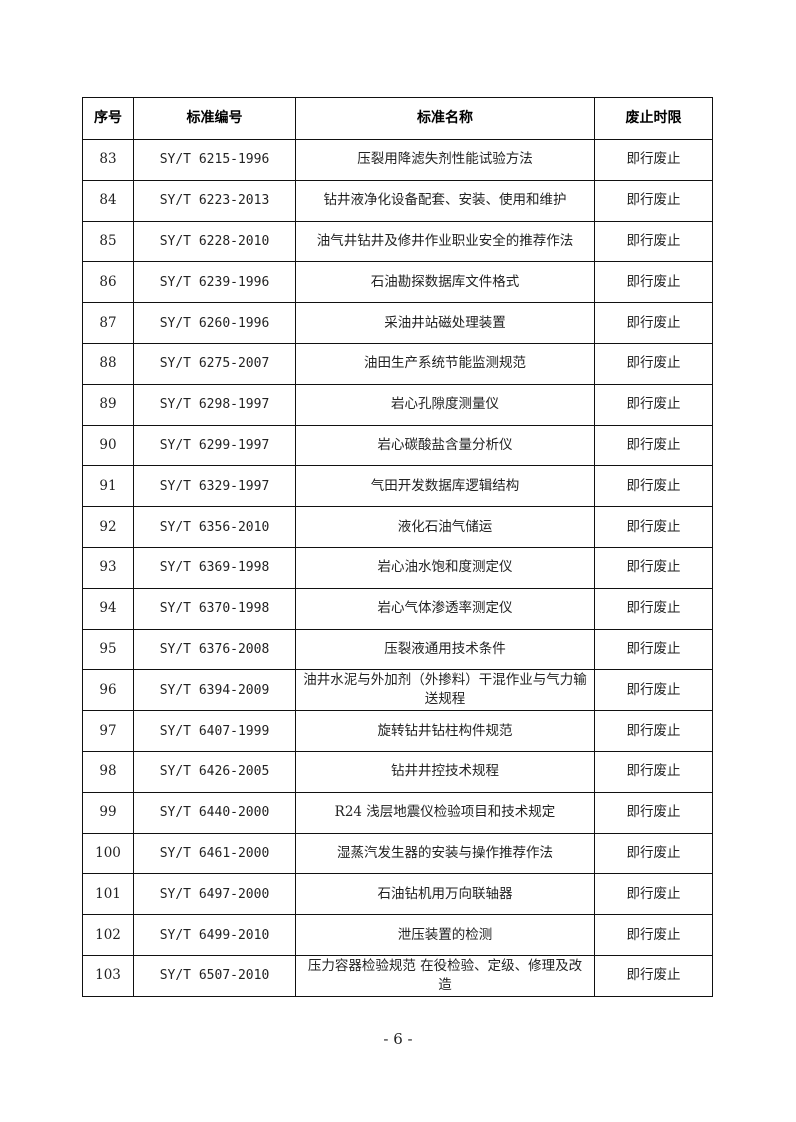 The height and width of the screenshot is (1122, 796). I want to click on cell-standard-name: 油井水泥与外加剂（外掺料）干混作业与气力输送规程, so click(445, 690).